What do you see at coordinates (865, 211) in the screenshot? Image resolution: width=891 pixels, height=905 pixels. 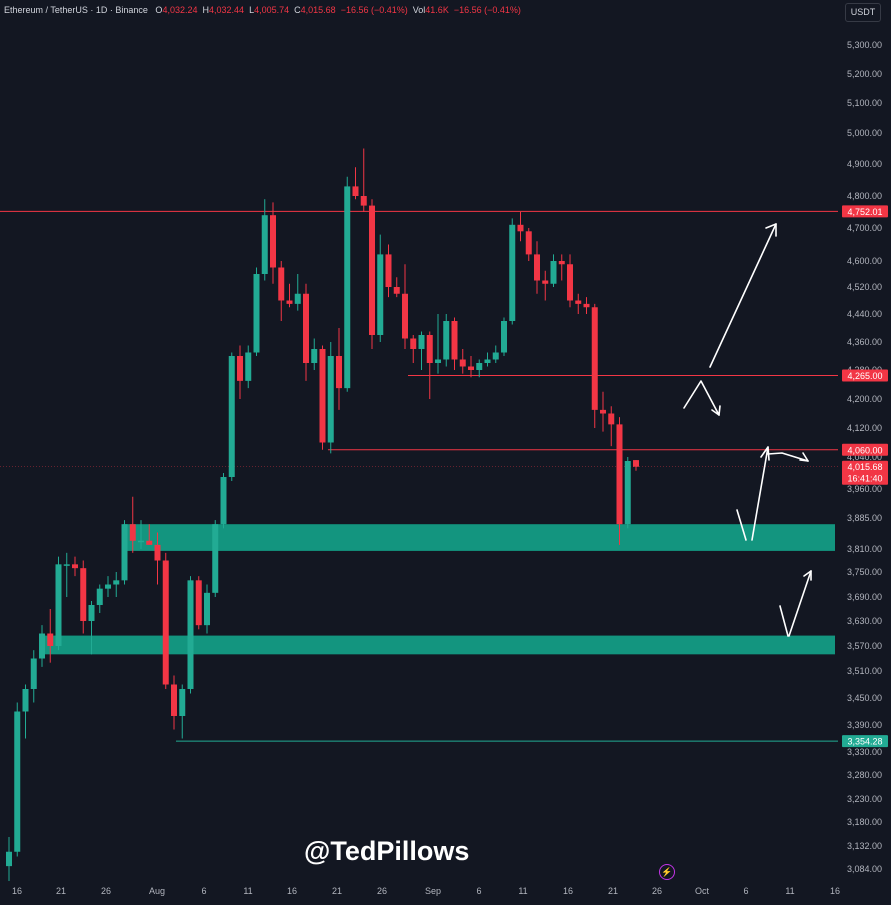 I see `level-price-label: 4,752.01` at bounding box center [865, 211].